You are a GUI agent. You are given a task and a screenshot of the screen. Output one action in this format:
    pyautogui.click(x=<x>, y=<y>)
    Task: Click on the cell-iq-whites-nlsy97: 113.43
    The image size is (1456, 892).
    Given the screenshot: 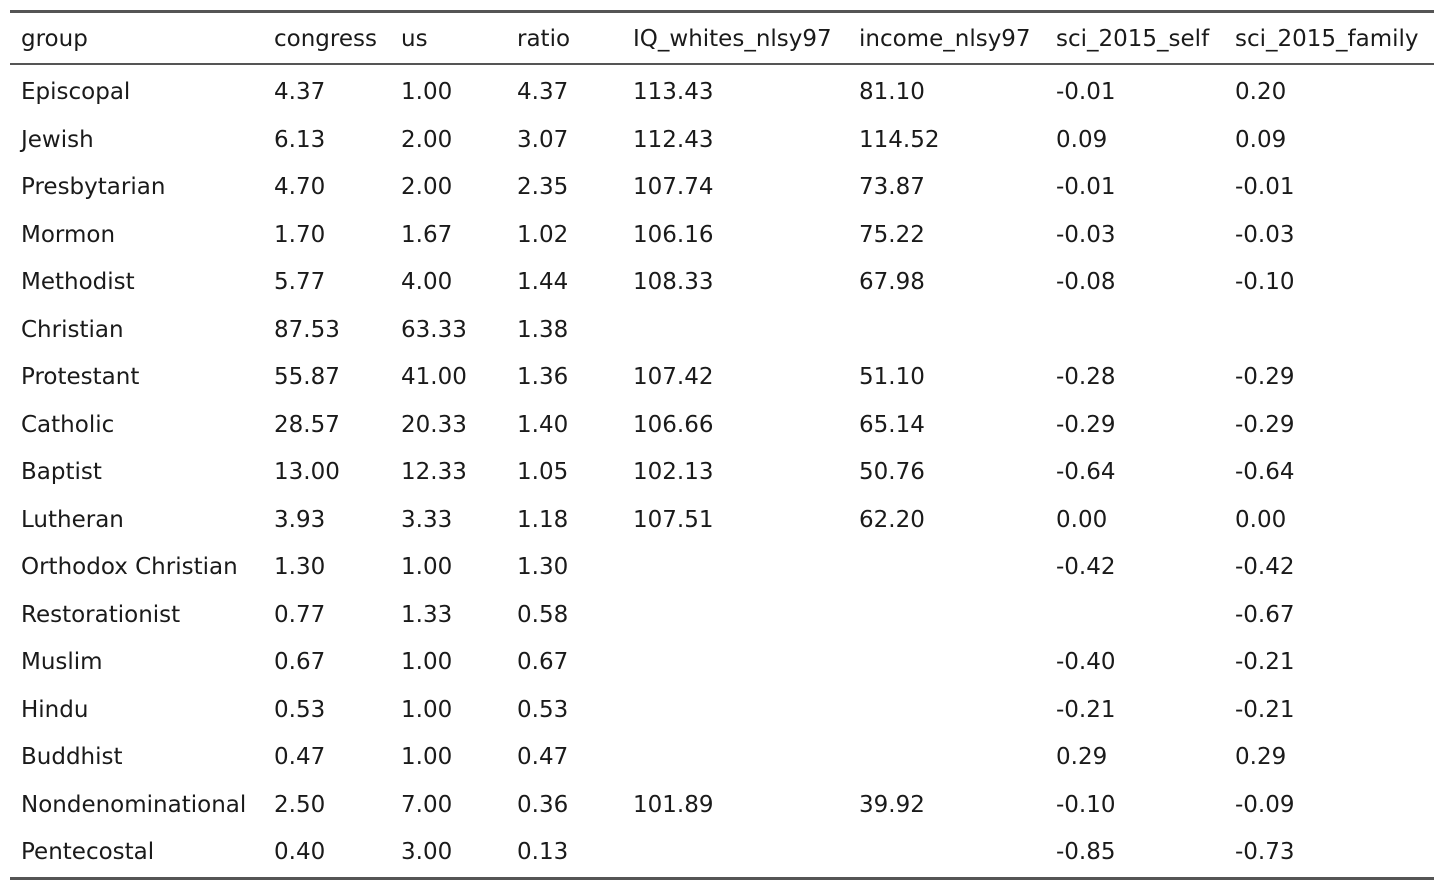 What is the action you would take?
    pyautogui.click(x=673, y=92)
    